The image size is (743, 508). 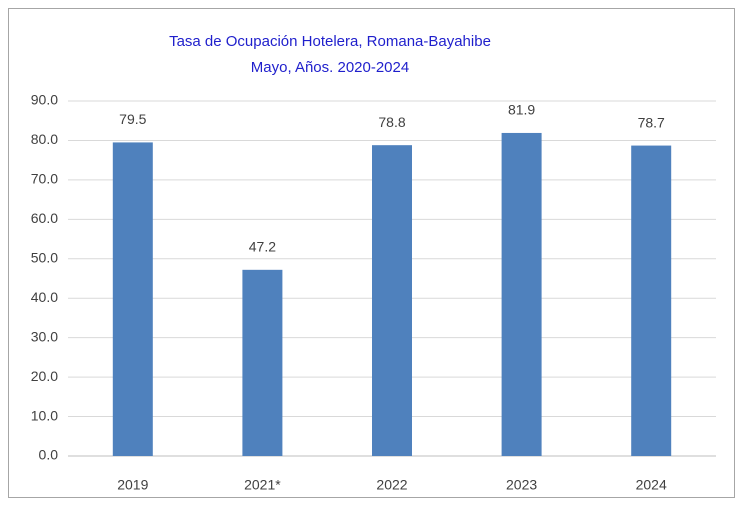 I want to click on x-tick-label: 2024, so click(x=651, y=485).